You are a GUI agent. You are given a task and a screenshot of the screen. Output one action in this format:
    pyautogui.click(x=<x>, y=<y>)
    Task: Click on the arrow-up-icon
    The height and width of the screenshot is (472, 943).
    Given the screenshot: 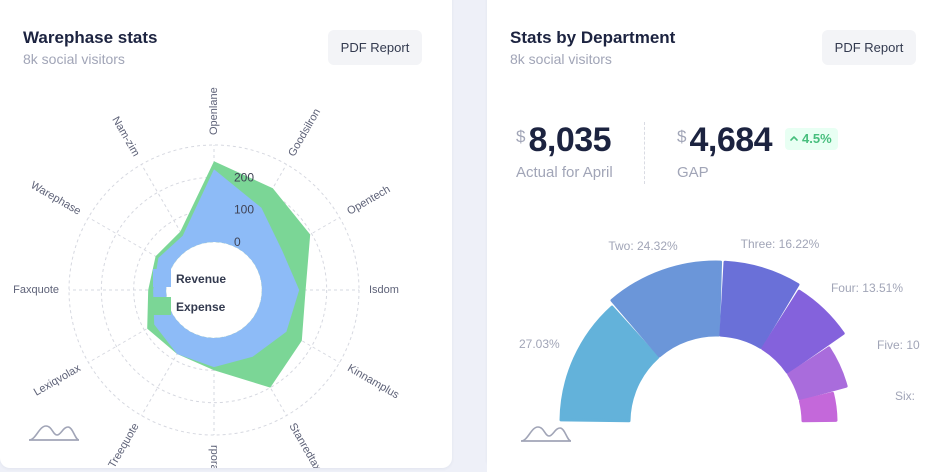 What is the action you would take?
    pyautogui.click(x=794, y=138)
    